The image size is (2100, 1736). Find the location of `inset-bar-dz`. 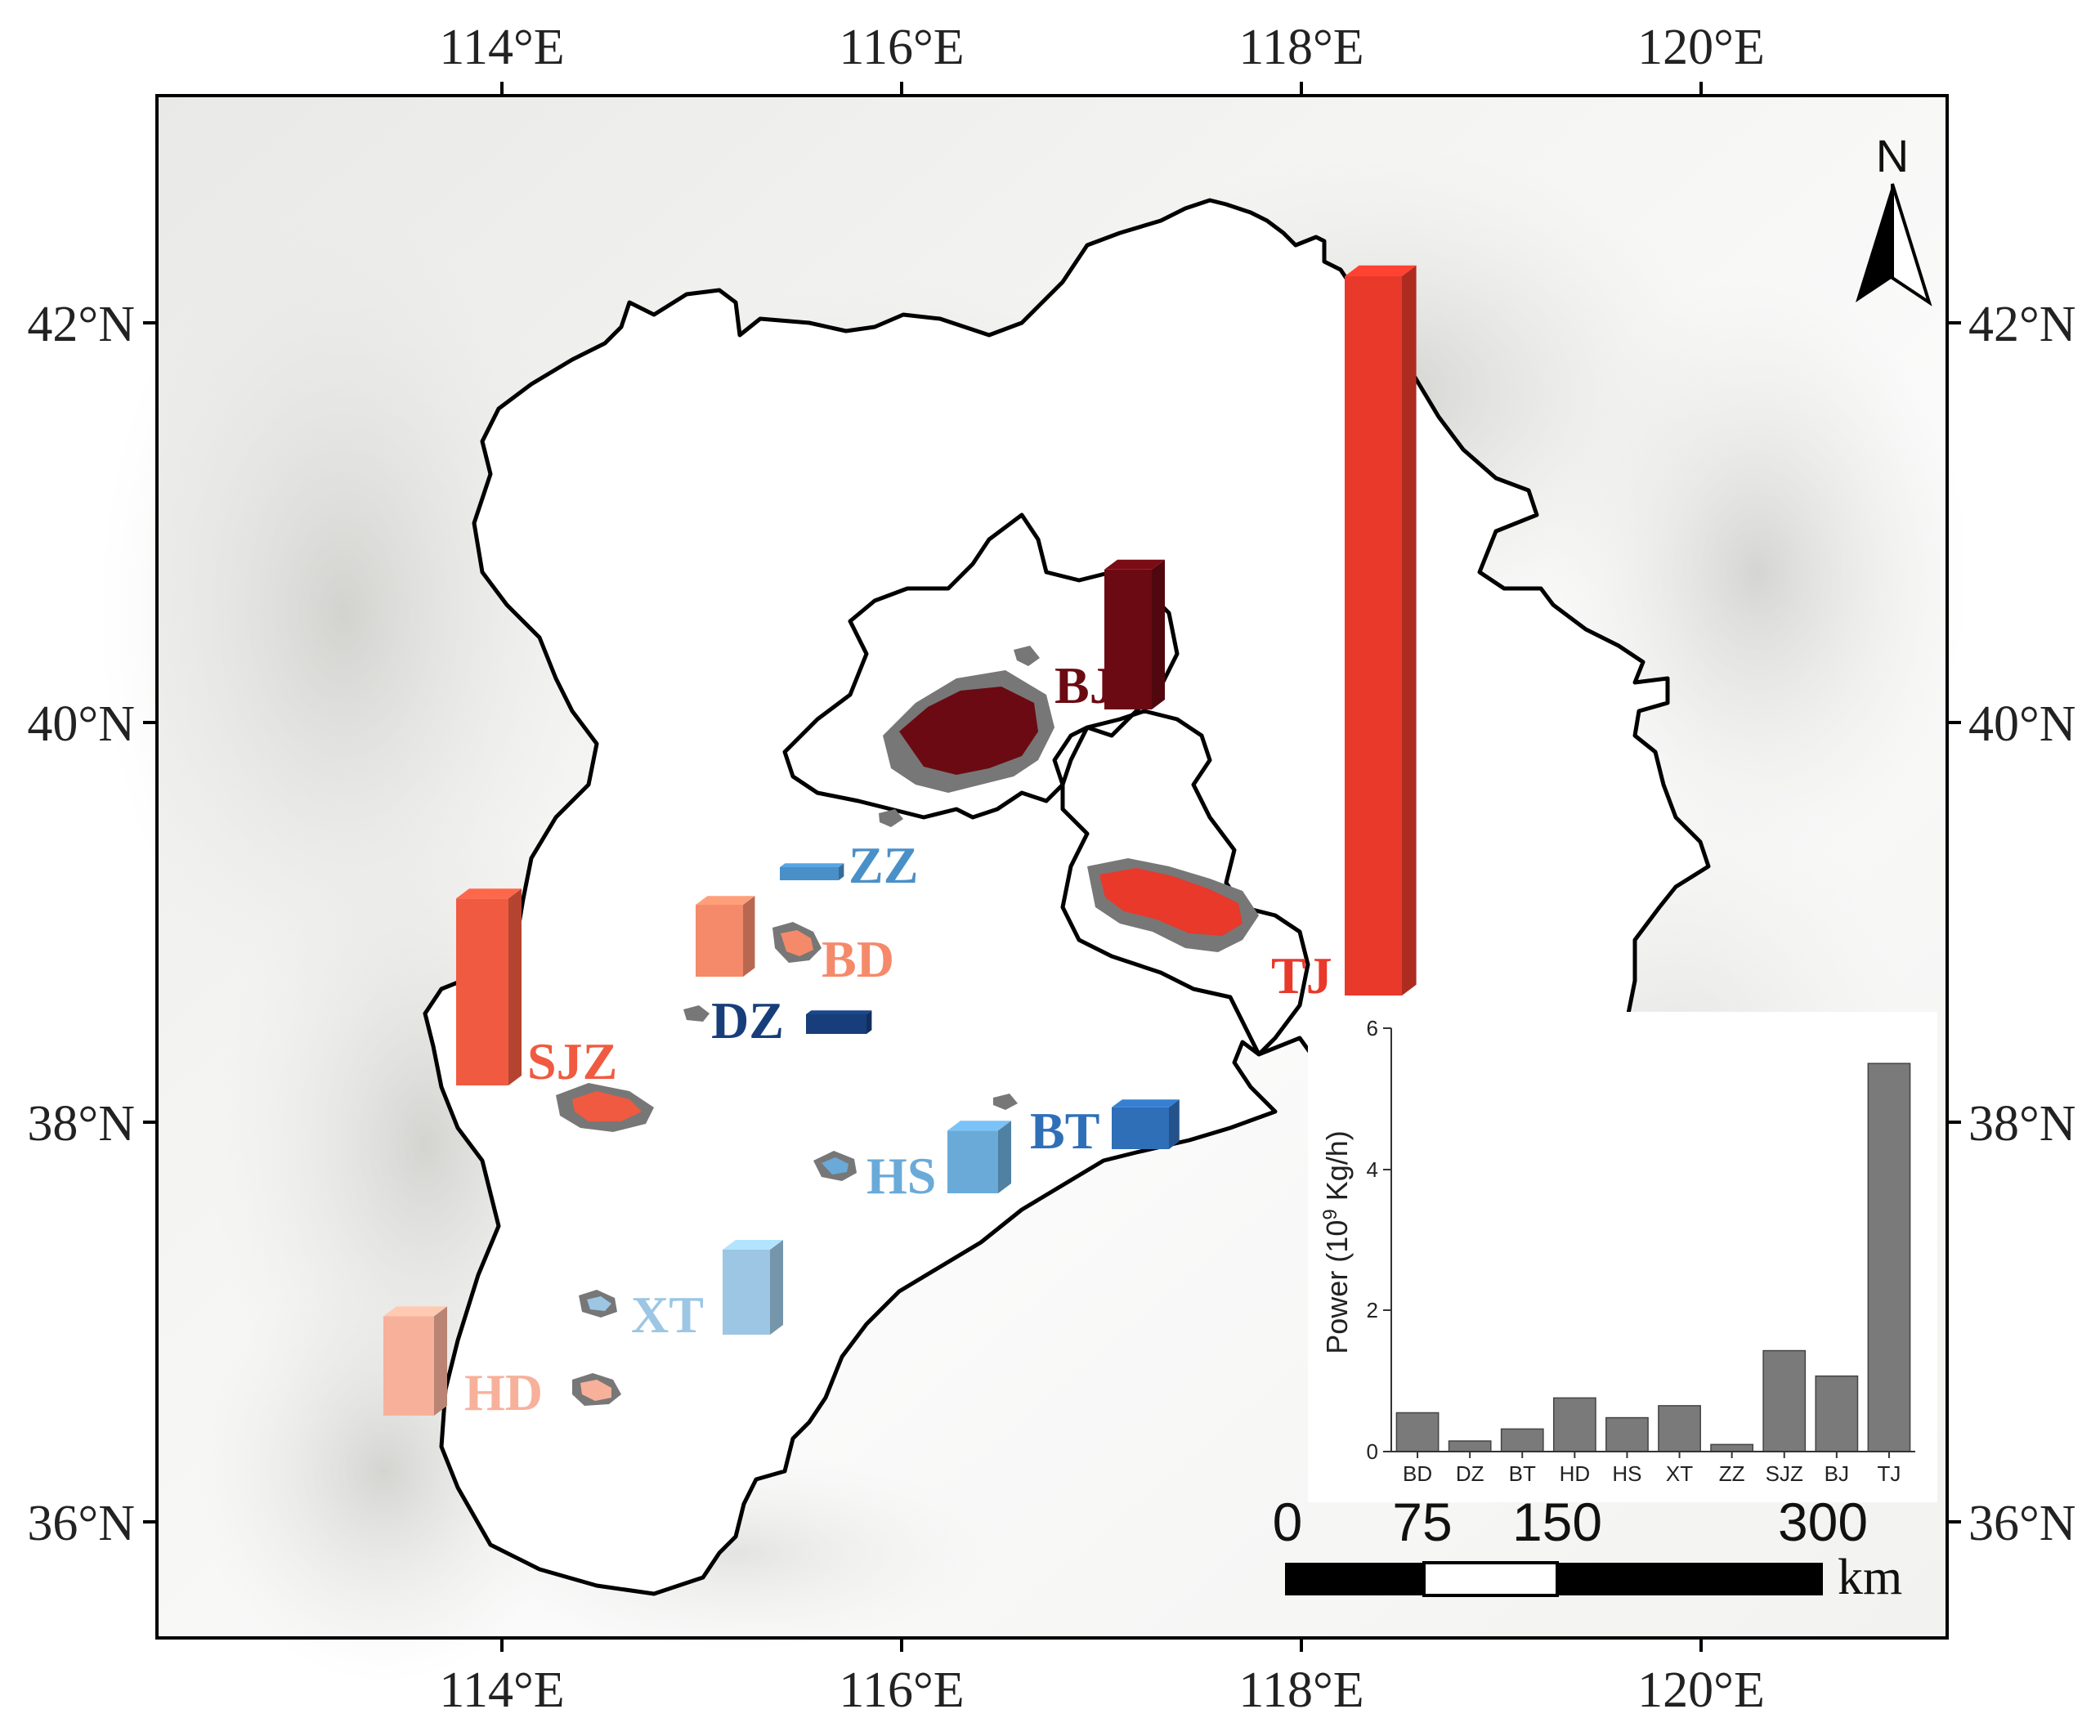

inset-bar-dz is located at coordinates (1470, 1446).